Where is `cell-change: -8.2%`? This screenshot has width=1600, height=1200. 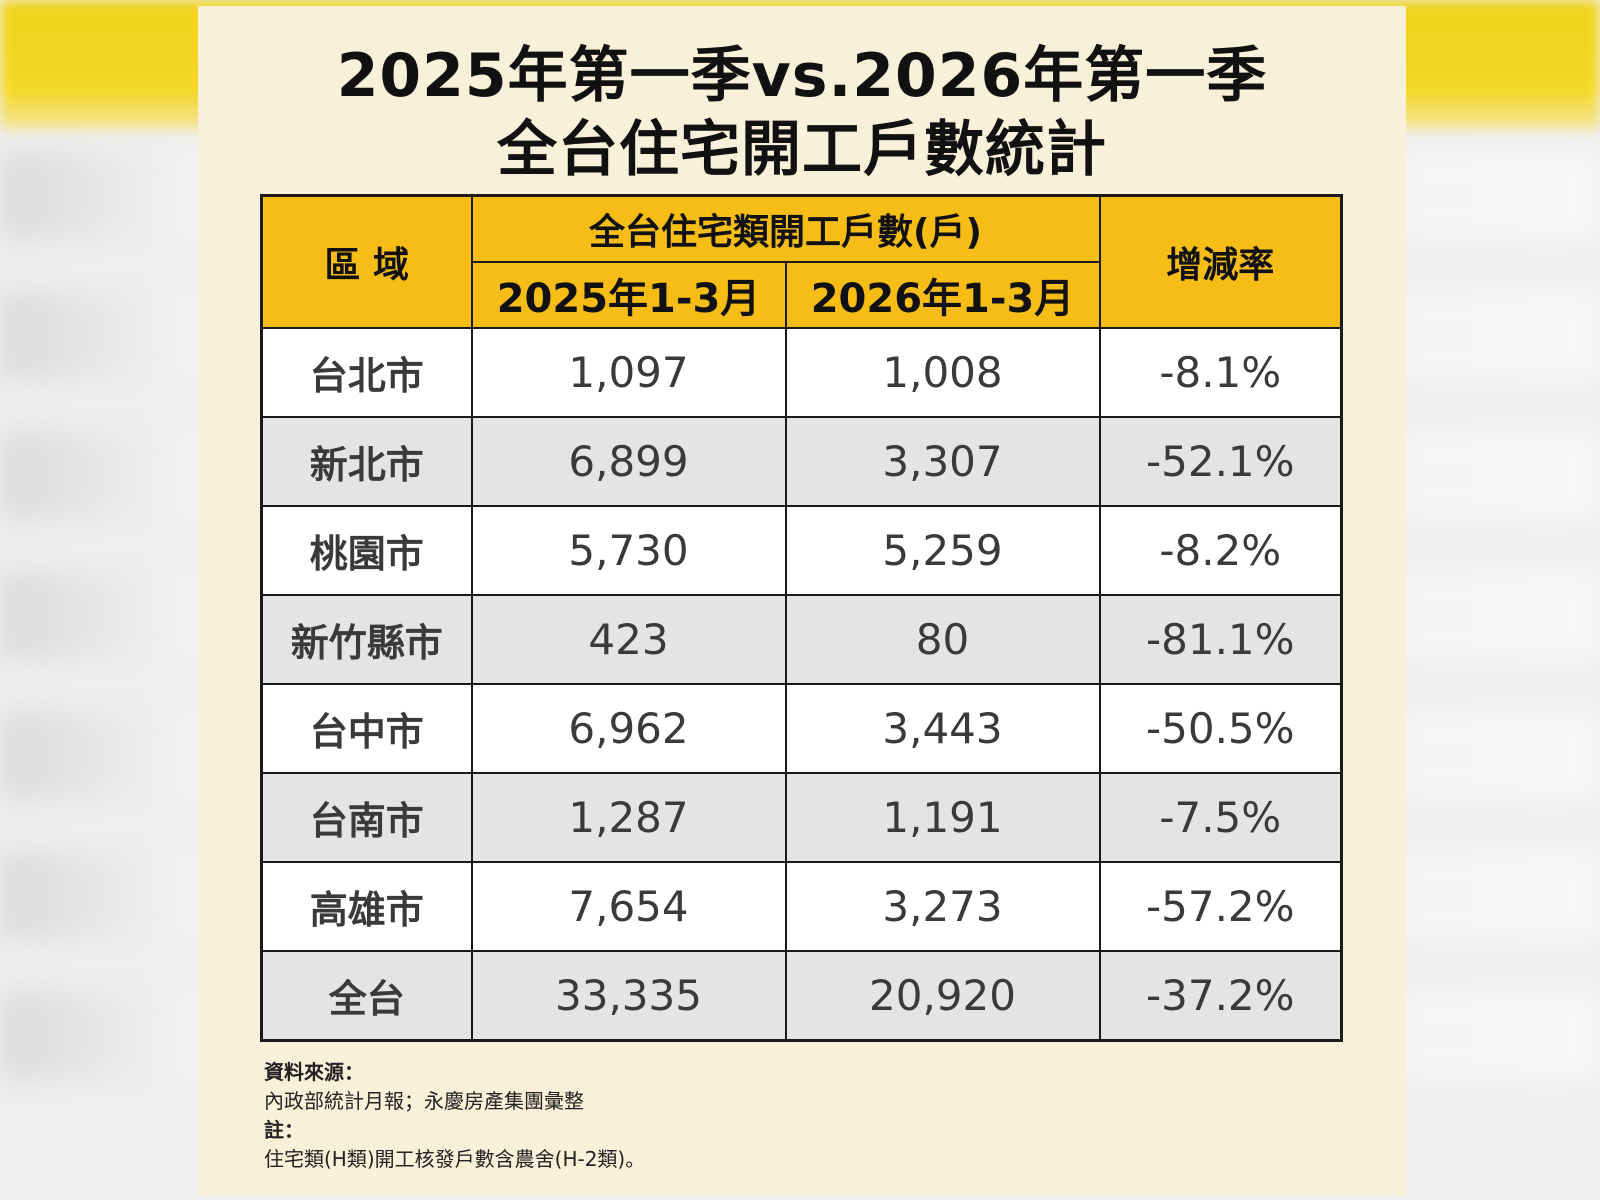 cell-change: -8.2% is located at coordinates (1220, 550).